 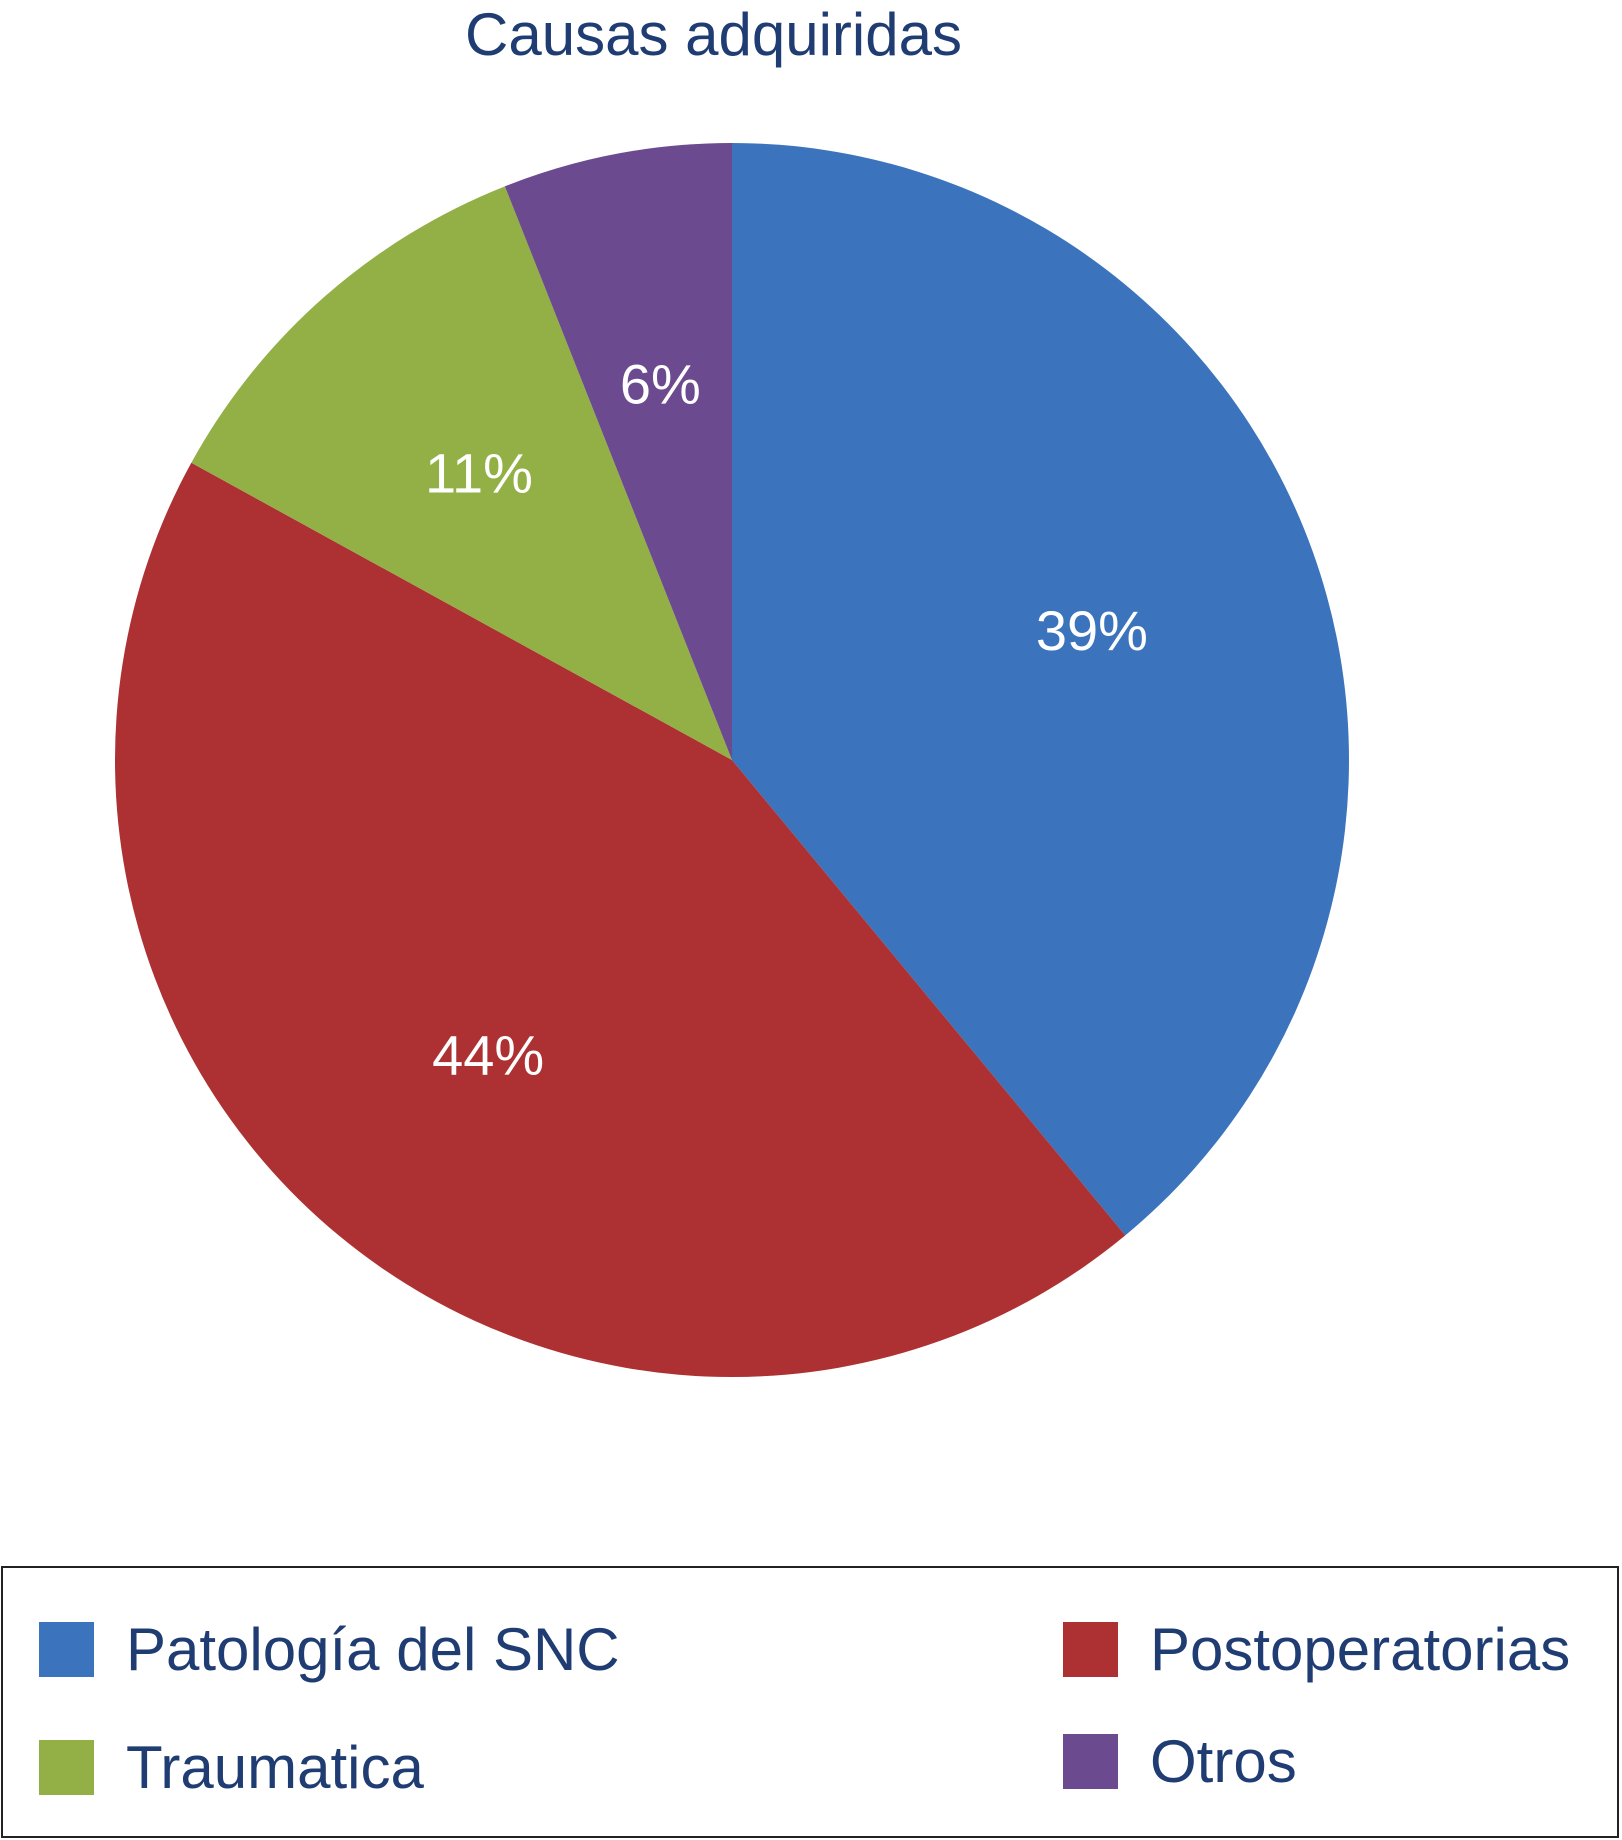 What do you see at coordinates (275, 1767) in the screenshot?
I see `legend-label-traumatica: Traumatica` at bounding box center [275, 1767].